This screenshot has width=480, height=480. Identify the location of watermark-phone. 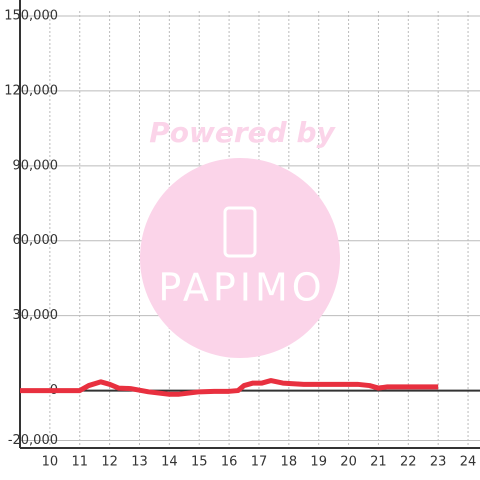
(240, 232).